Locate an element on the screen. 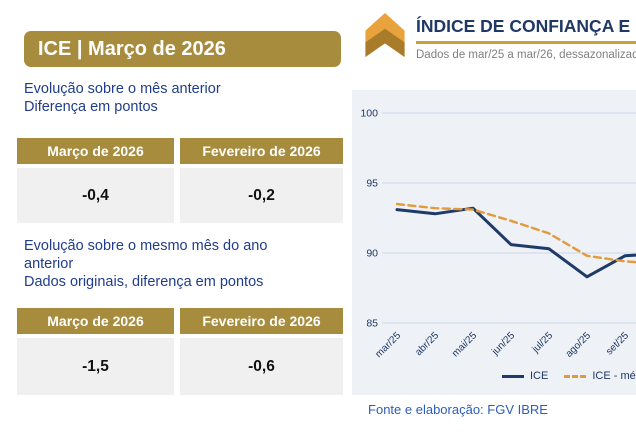 The height and width of the screenshot is (446, 636). y-tick-label: 100 is located at coordinates (369, 114).